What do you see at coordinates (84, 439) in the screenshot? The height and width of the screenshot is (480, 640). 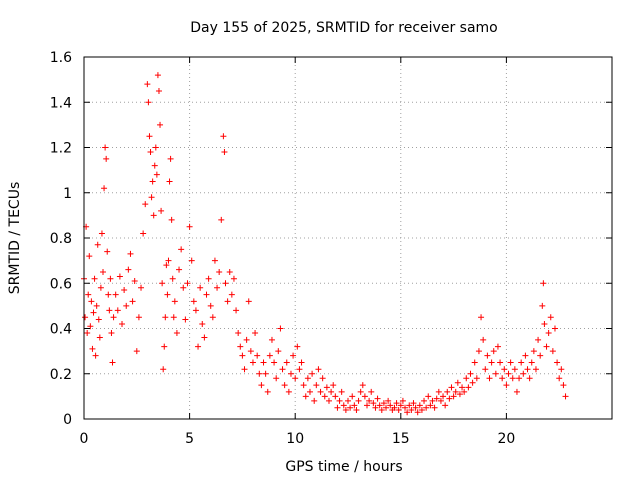 I see `x-tick-label: 0` at bounding box center [84, 439].